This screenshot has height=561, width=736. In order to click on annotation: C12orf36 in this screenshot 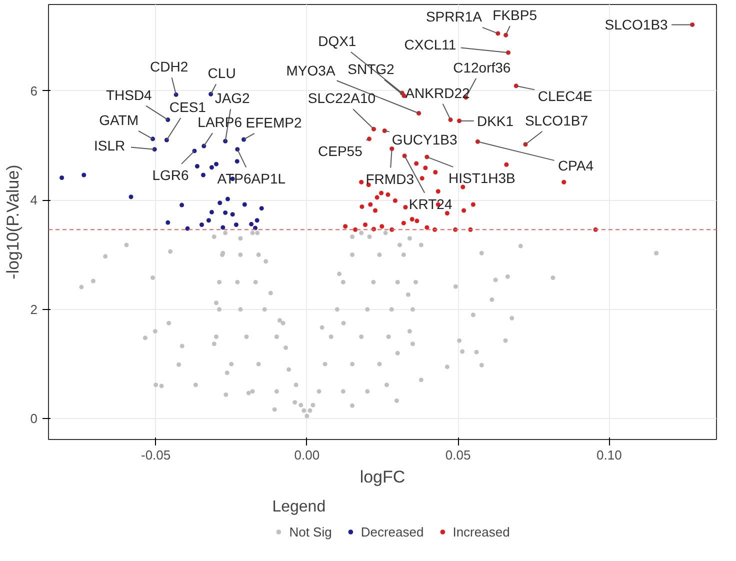, I will do `click(482, 67)`.